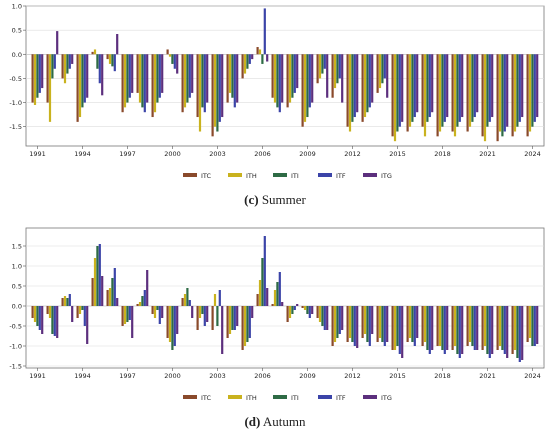  Describe the element at coordinates (487, 376) in the screenshot. I see `autumn-xtick-label: 2021` at that location.